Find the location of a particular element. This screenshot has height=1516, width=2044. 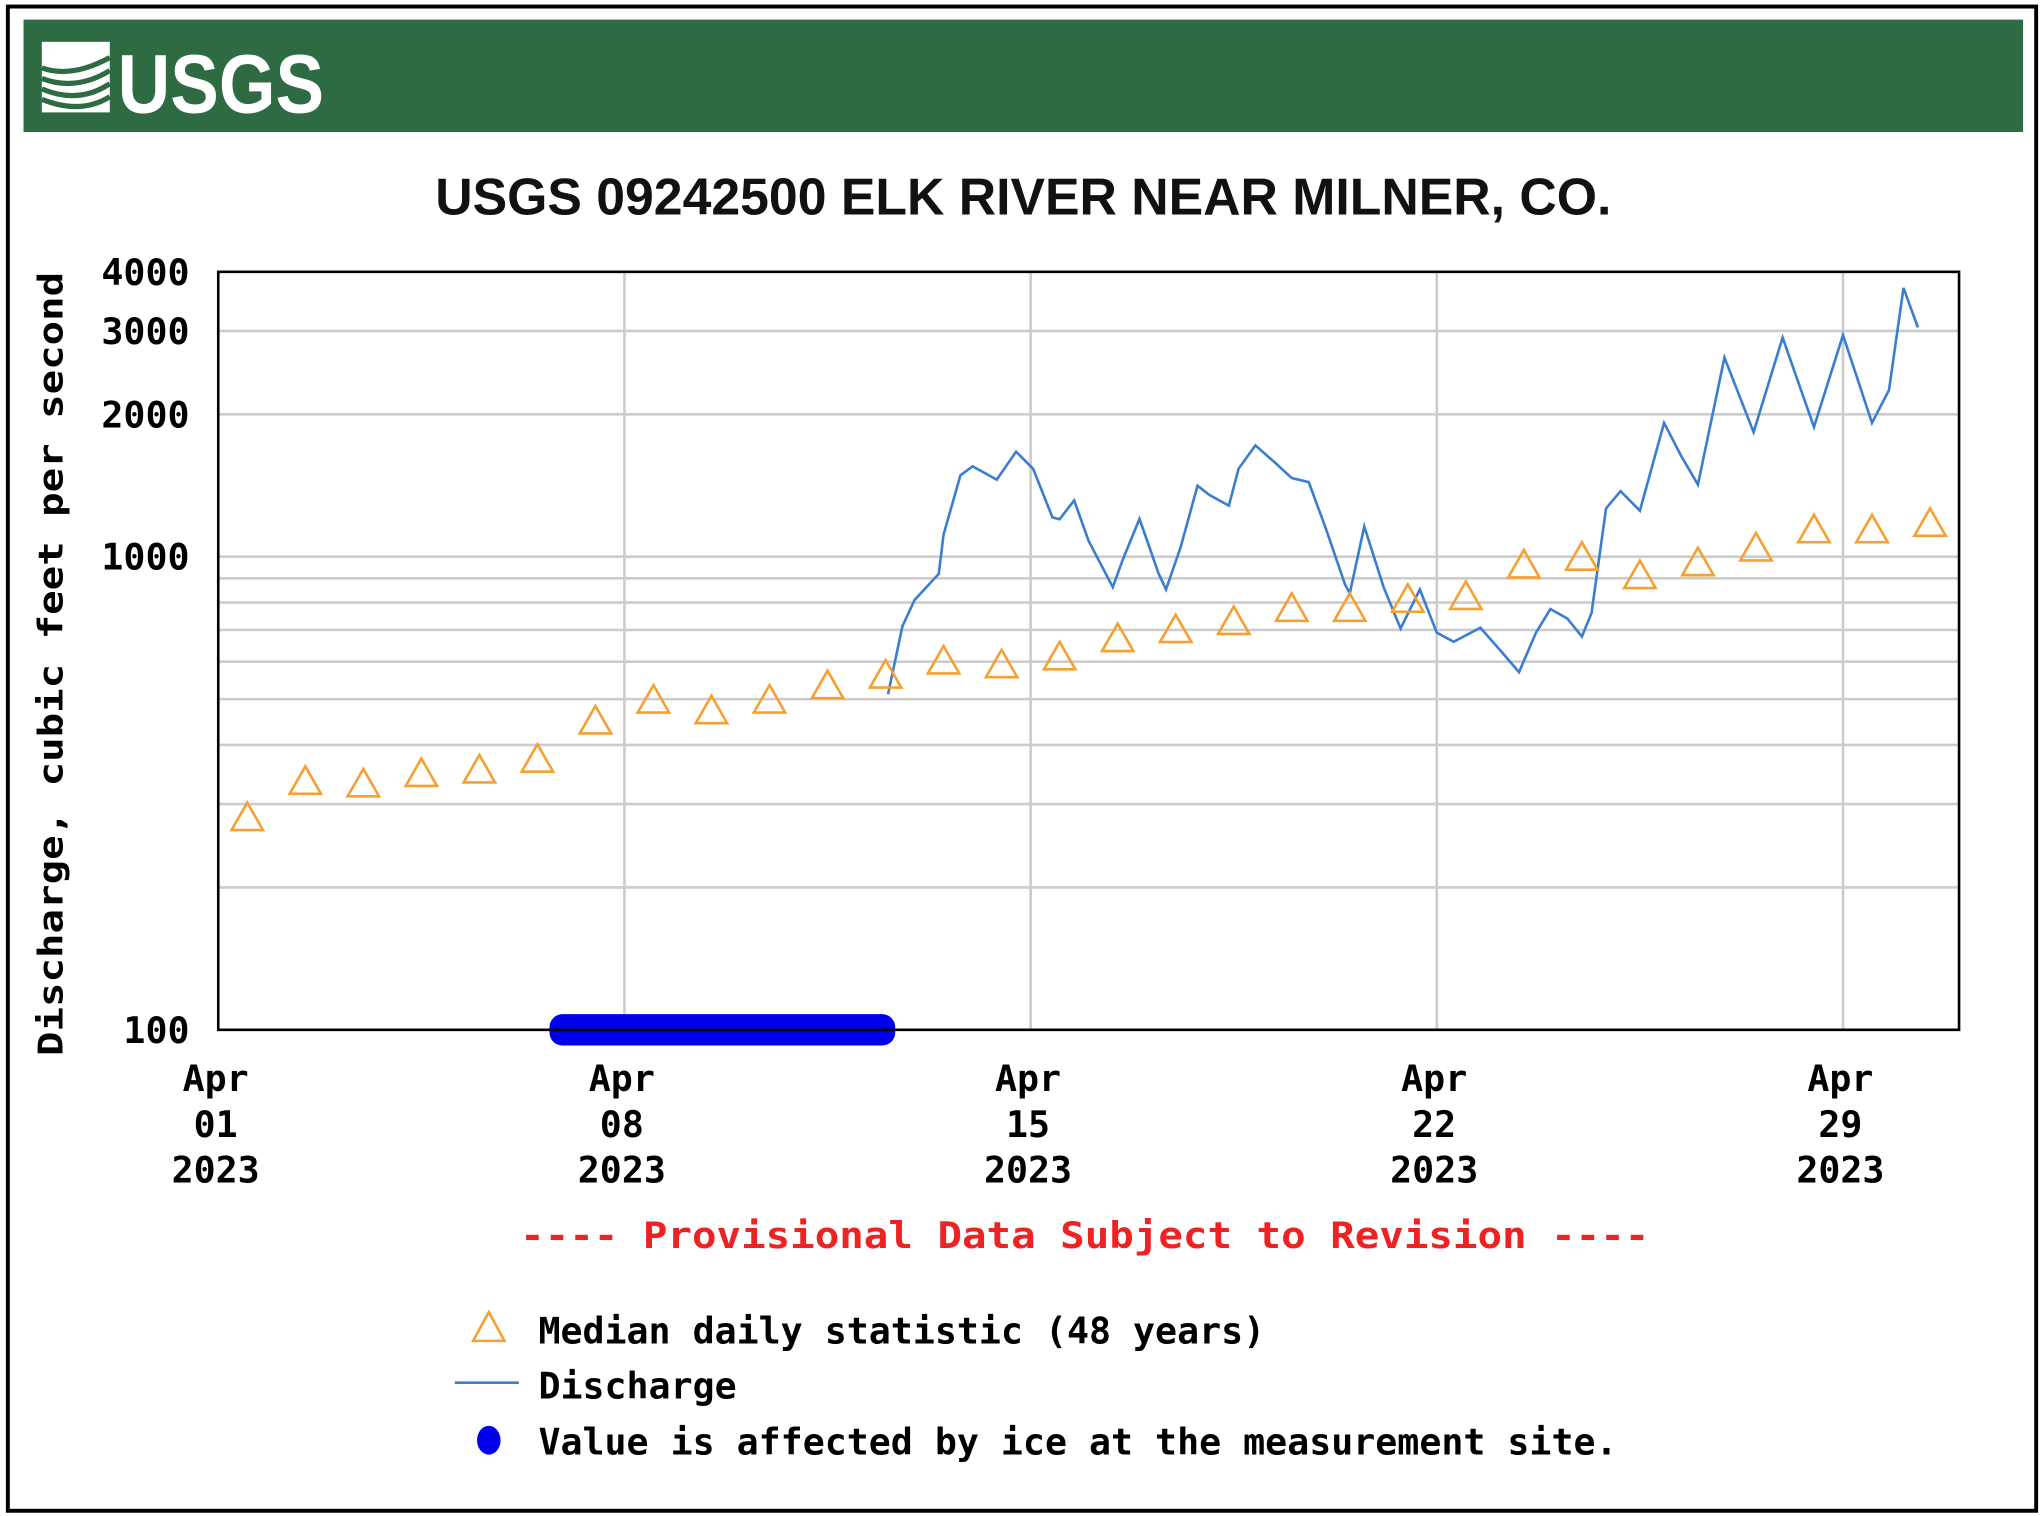

legend-ice-dot-icon is located at coordinates (489, 1440).